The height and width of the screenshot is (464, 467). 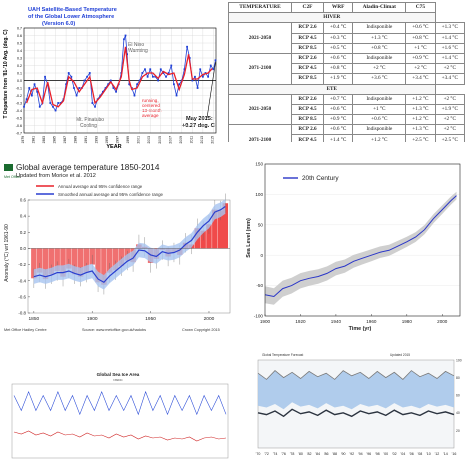 I want to click on uah-annotation-centered: centered, so click(x=151, y=105).